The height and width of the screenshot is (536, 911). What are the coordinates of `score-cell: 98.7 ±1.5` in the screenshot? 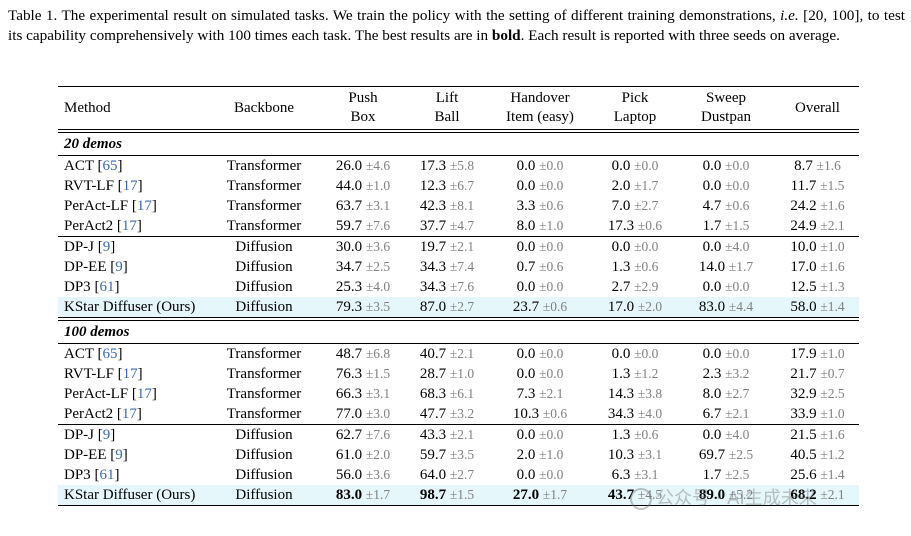 It's located at (447, 495).